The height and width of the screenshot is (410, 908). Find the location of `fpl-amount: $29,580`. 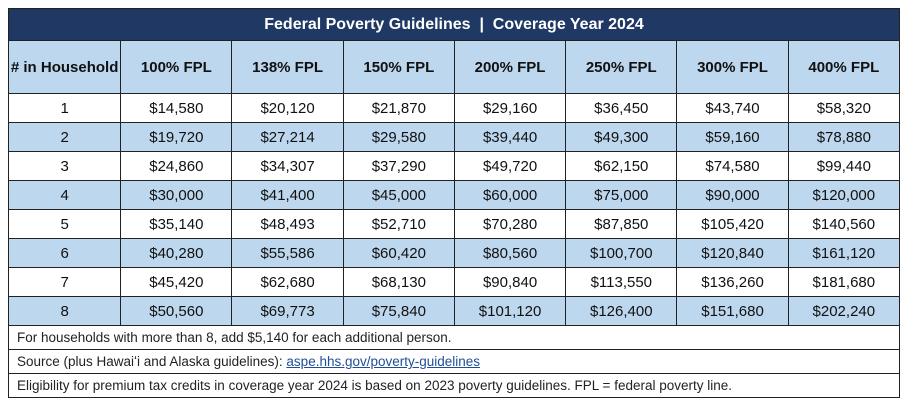

fpl-amount: $29,580 is located at coordinates (398, 137).